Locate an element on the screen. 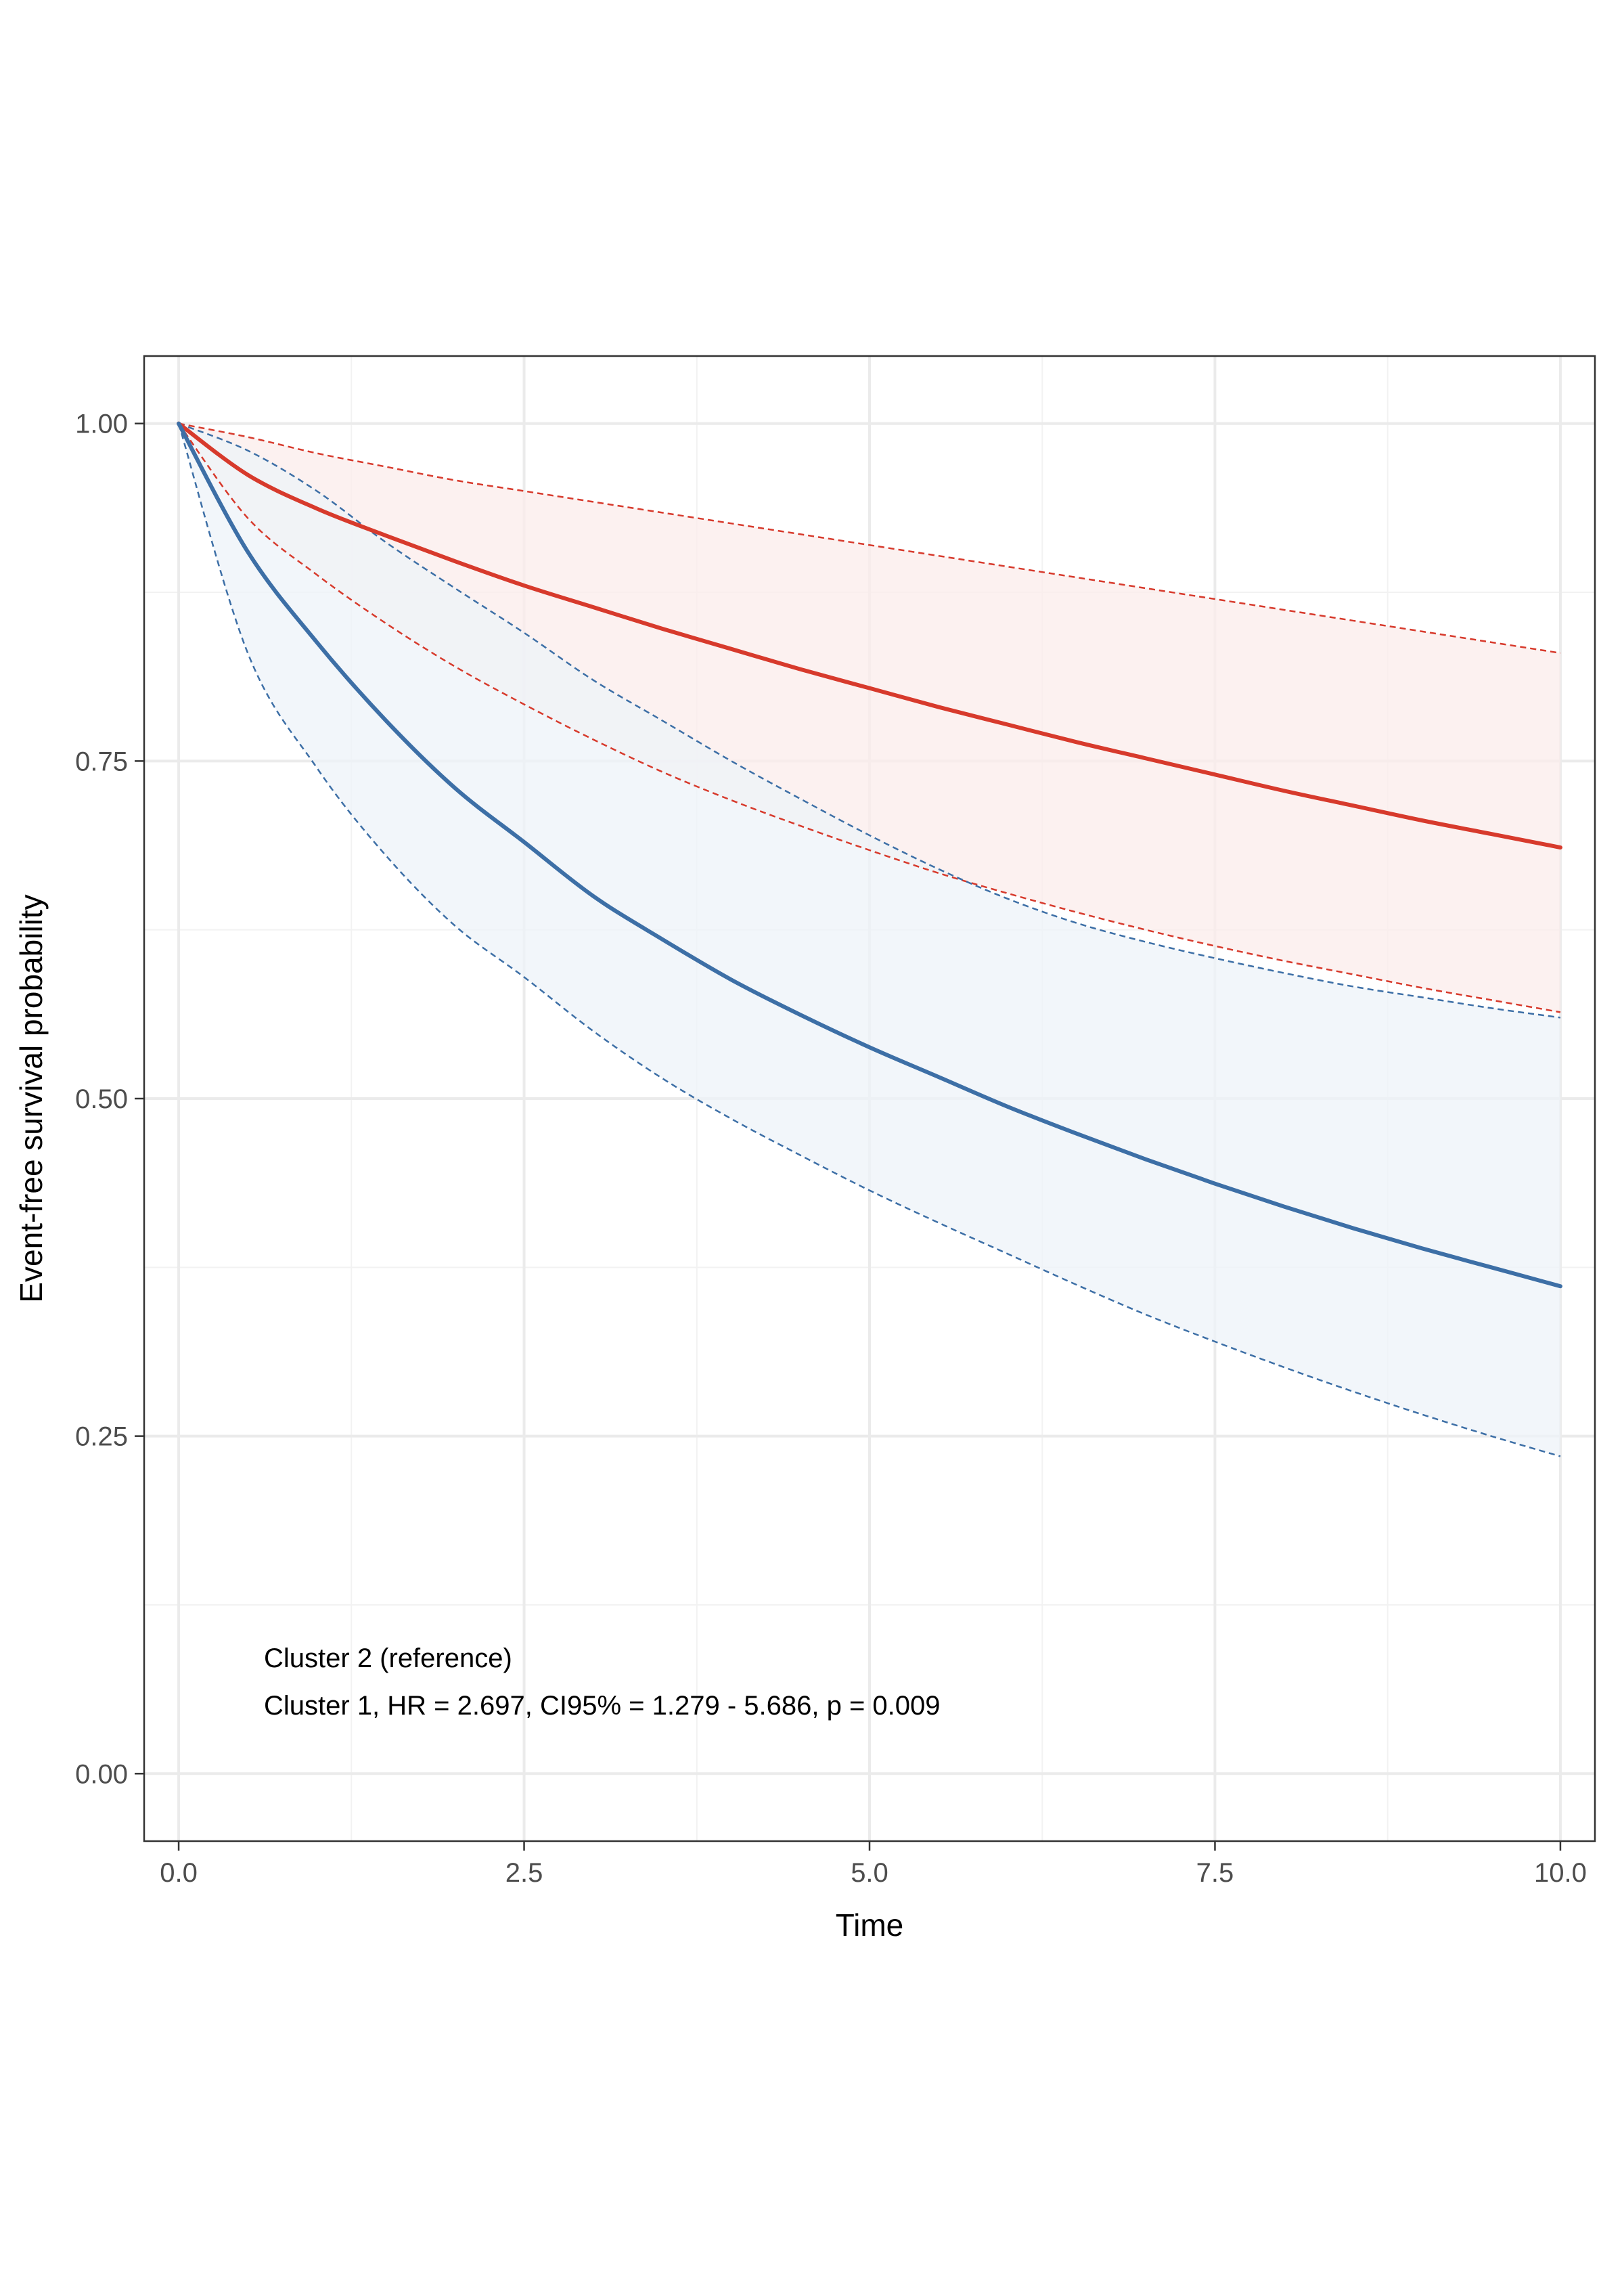 This screenshot has width=1622, height=2296. y-tick-label: 0.25 is located at coordinates (101, 1437).